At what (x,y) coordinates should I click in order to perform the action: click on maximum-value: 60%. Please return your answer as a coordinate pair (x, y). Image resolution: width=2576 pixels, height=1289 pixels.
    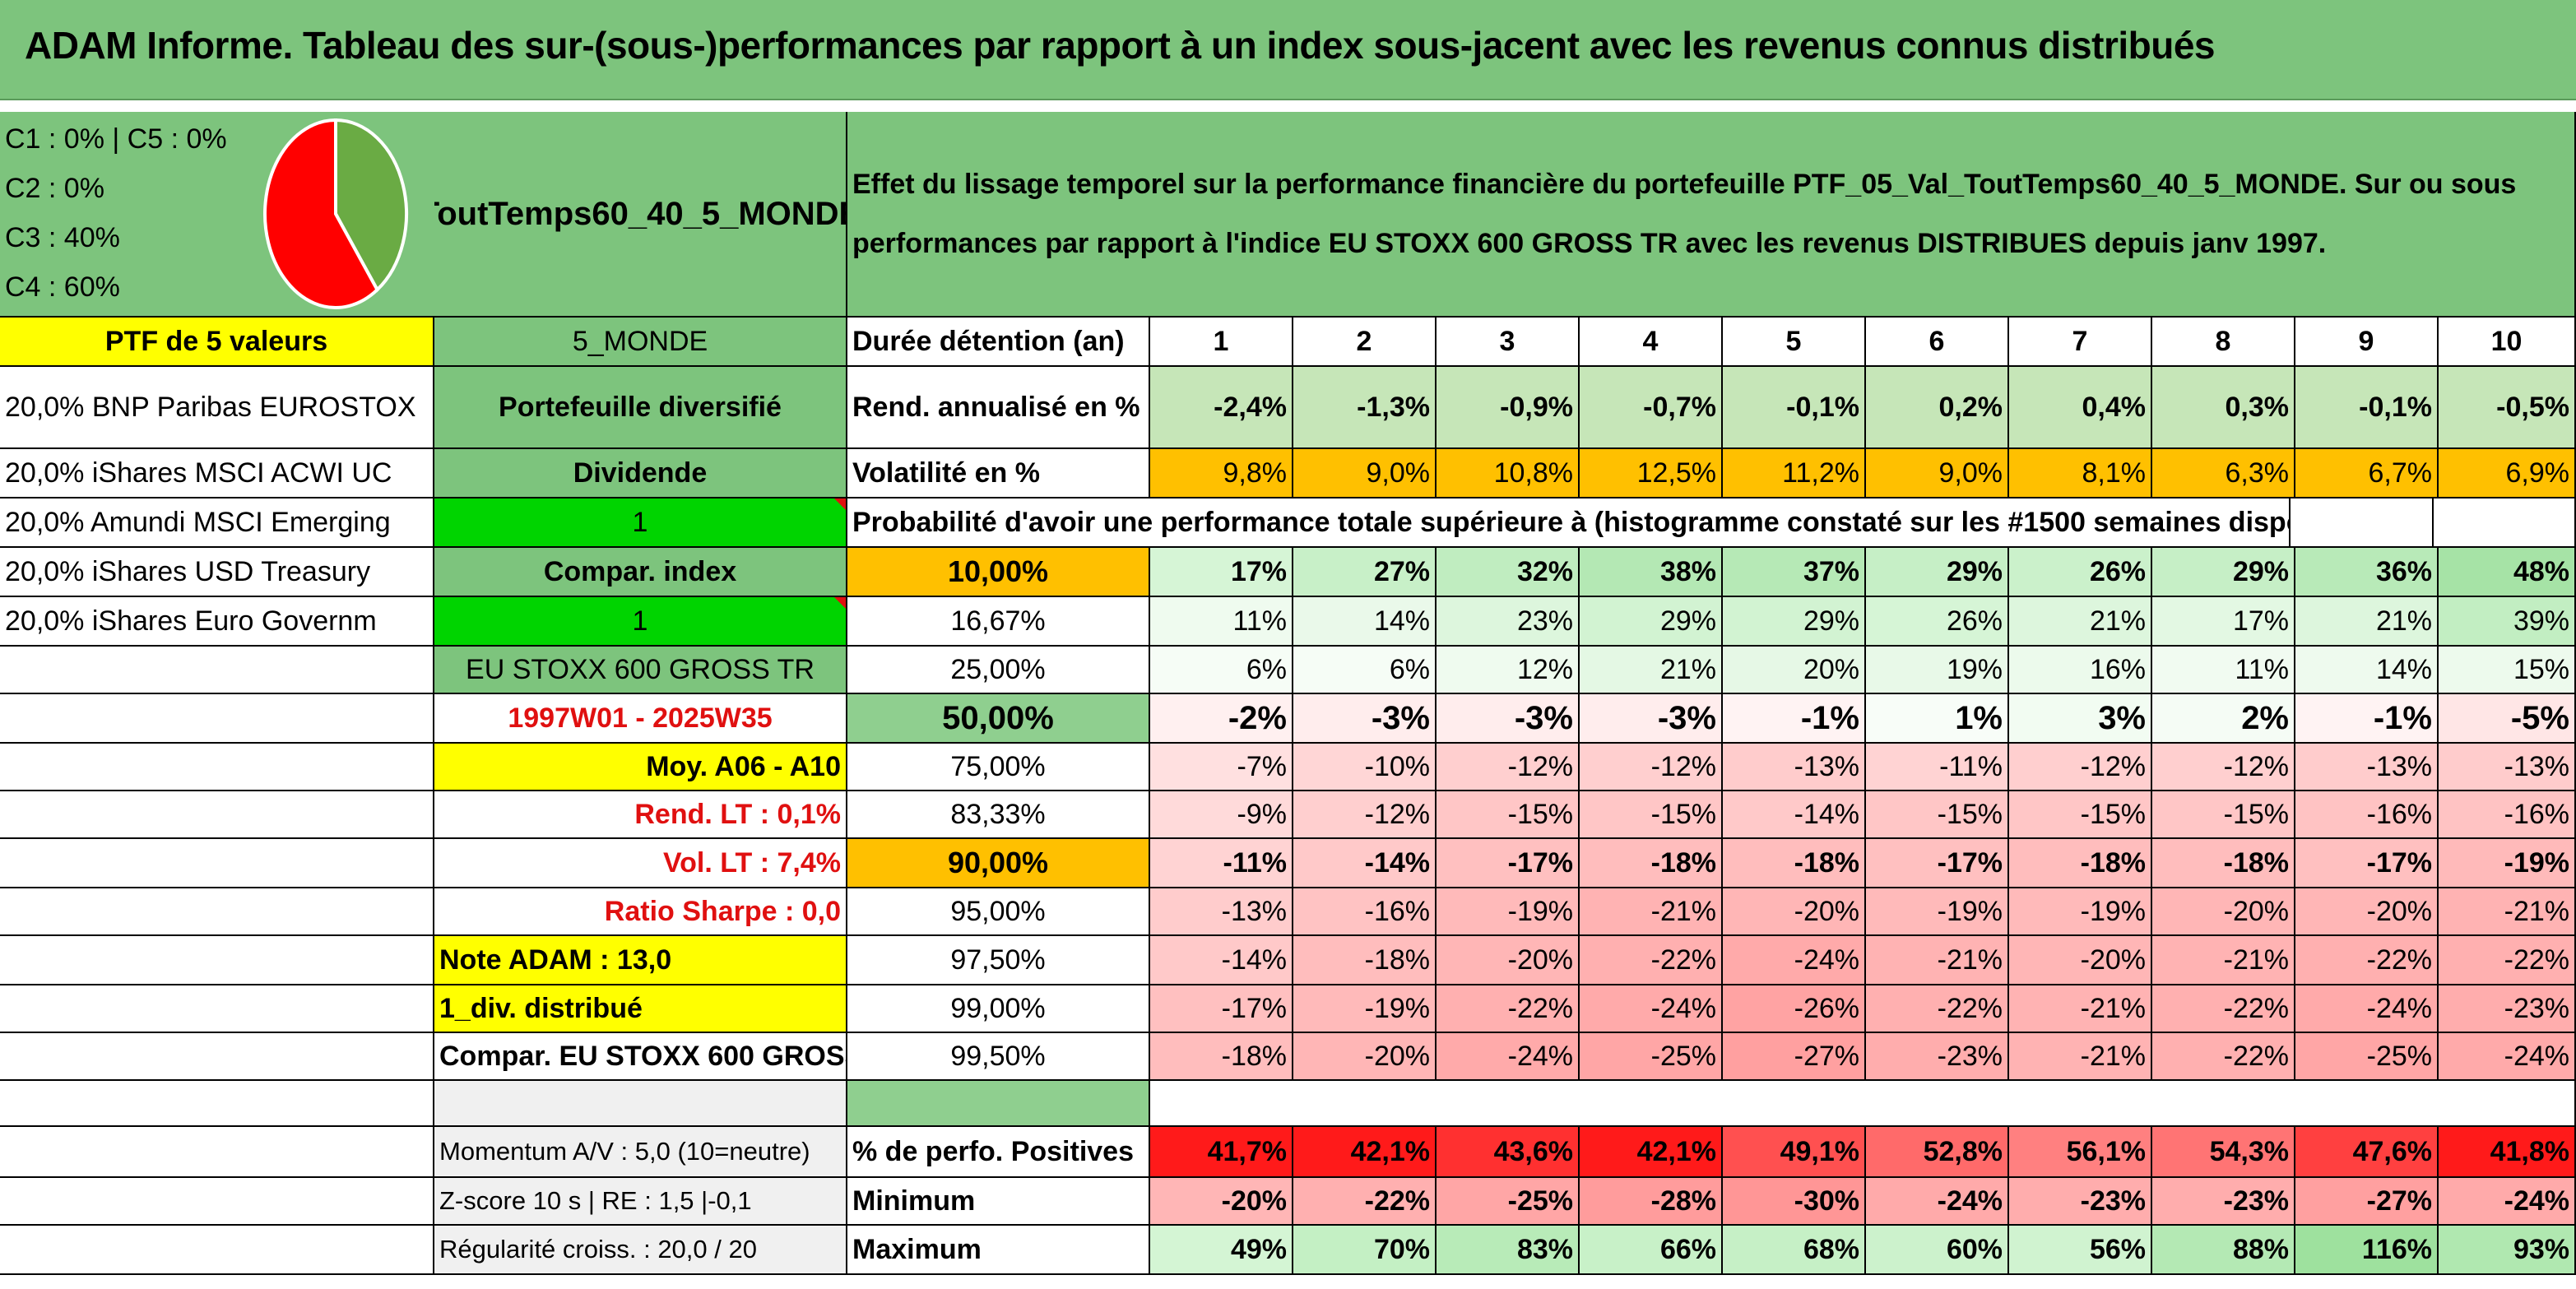
    Looking at the image, I should click on (1937, 1250).